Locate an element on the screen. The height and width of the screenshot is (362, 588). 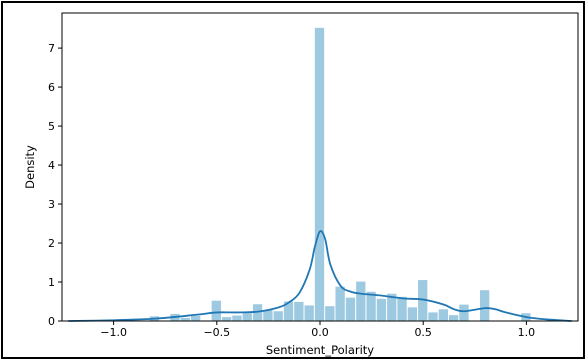
y-tick-label: 5 is located at coordinates (51, 126).